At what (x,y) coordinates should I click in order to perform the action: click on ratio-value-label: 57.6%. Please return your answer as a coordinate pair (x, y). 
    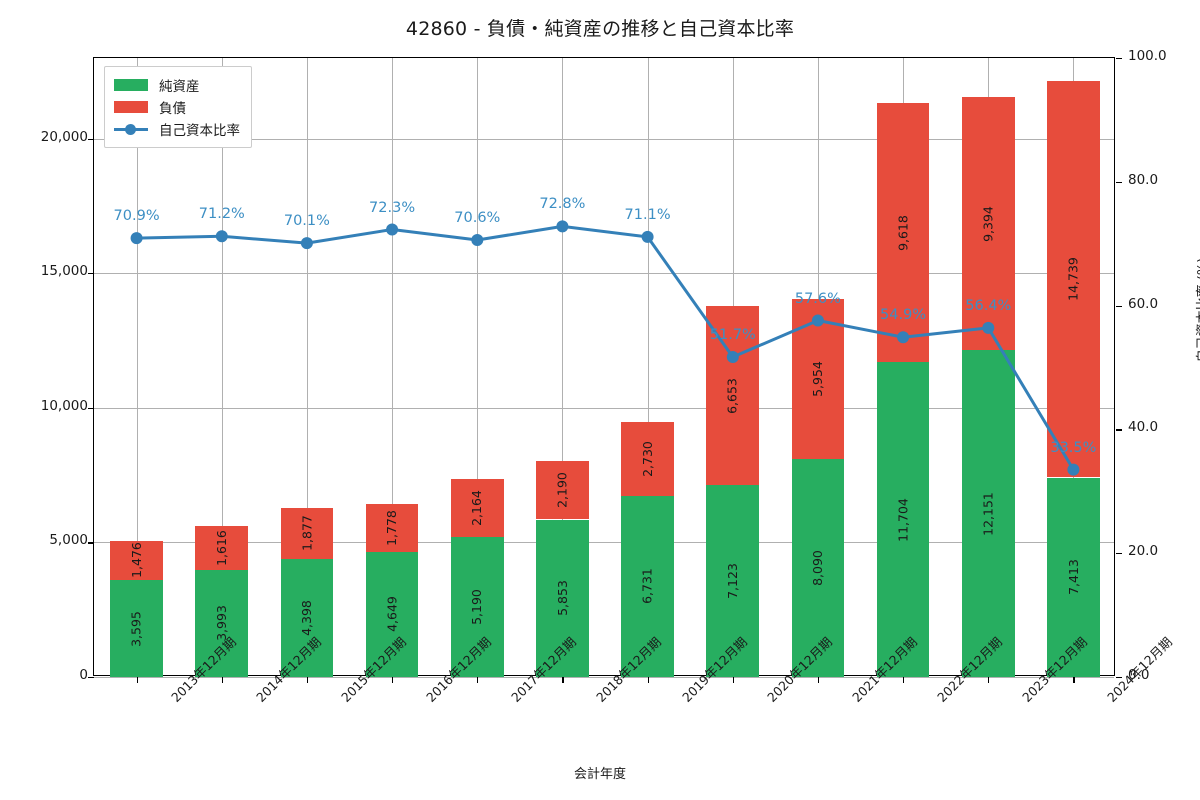
    Looking at the image, I should click on (817, 298).